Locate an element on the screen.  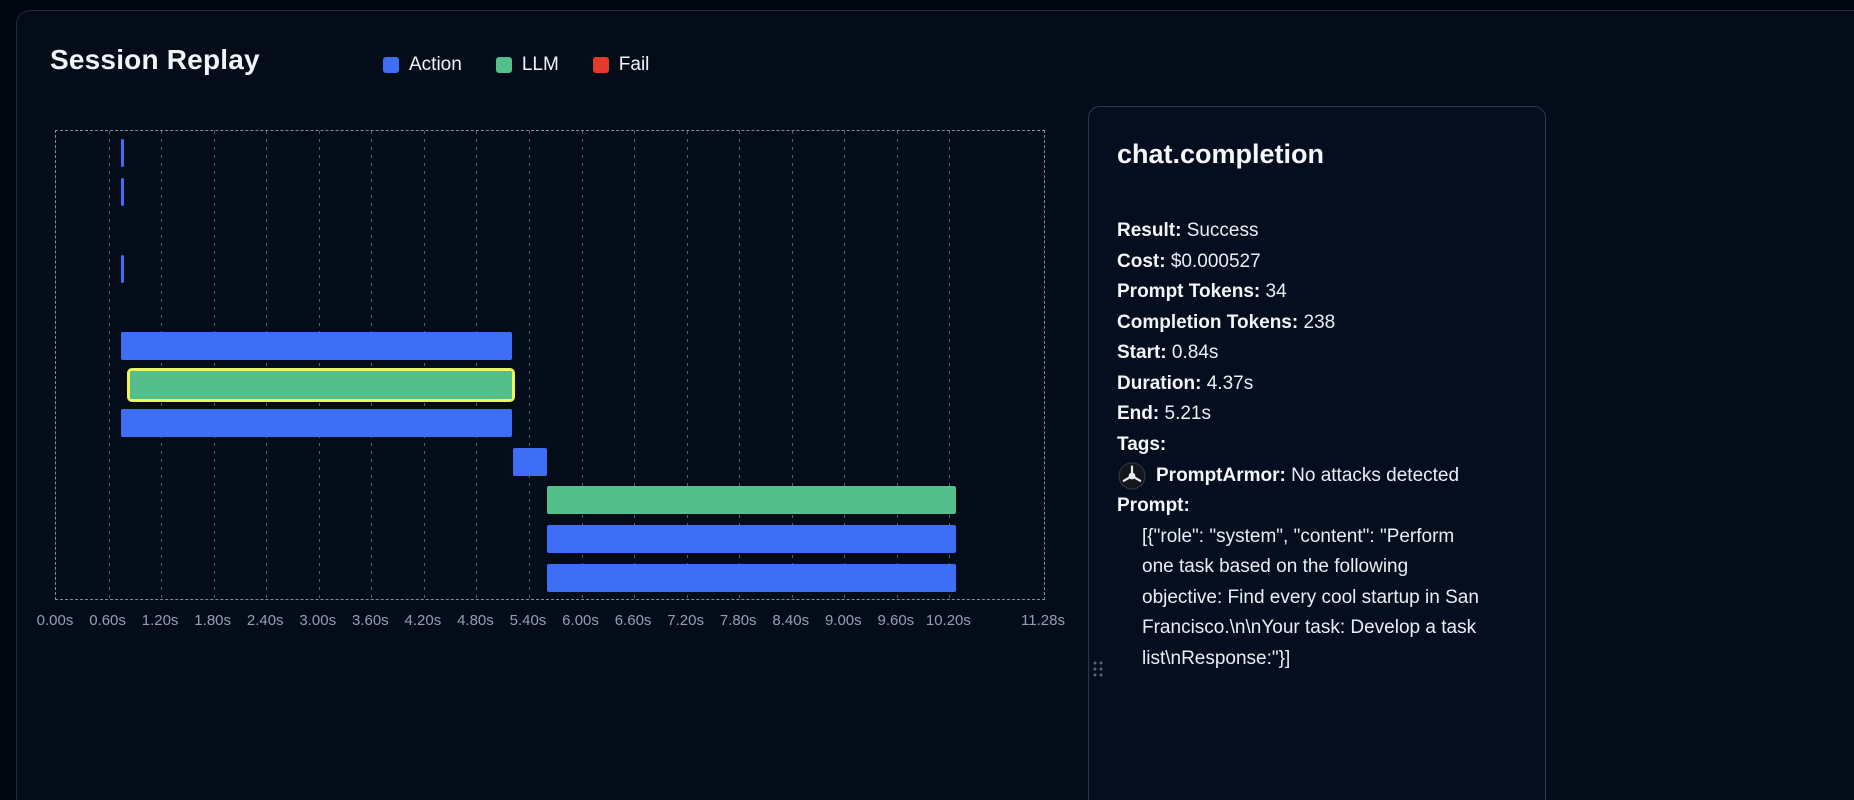
x-tick-label: 0.60s is located at coordinates (107, 620).